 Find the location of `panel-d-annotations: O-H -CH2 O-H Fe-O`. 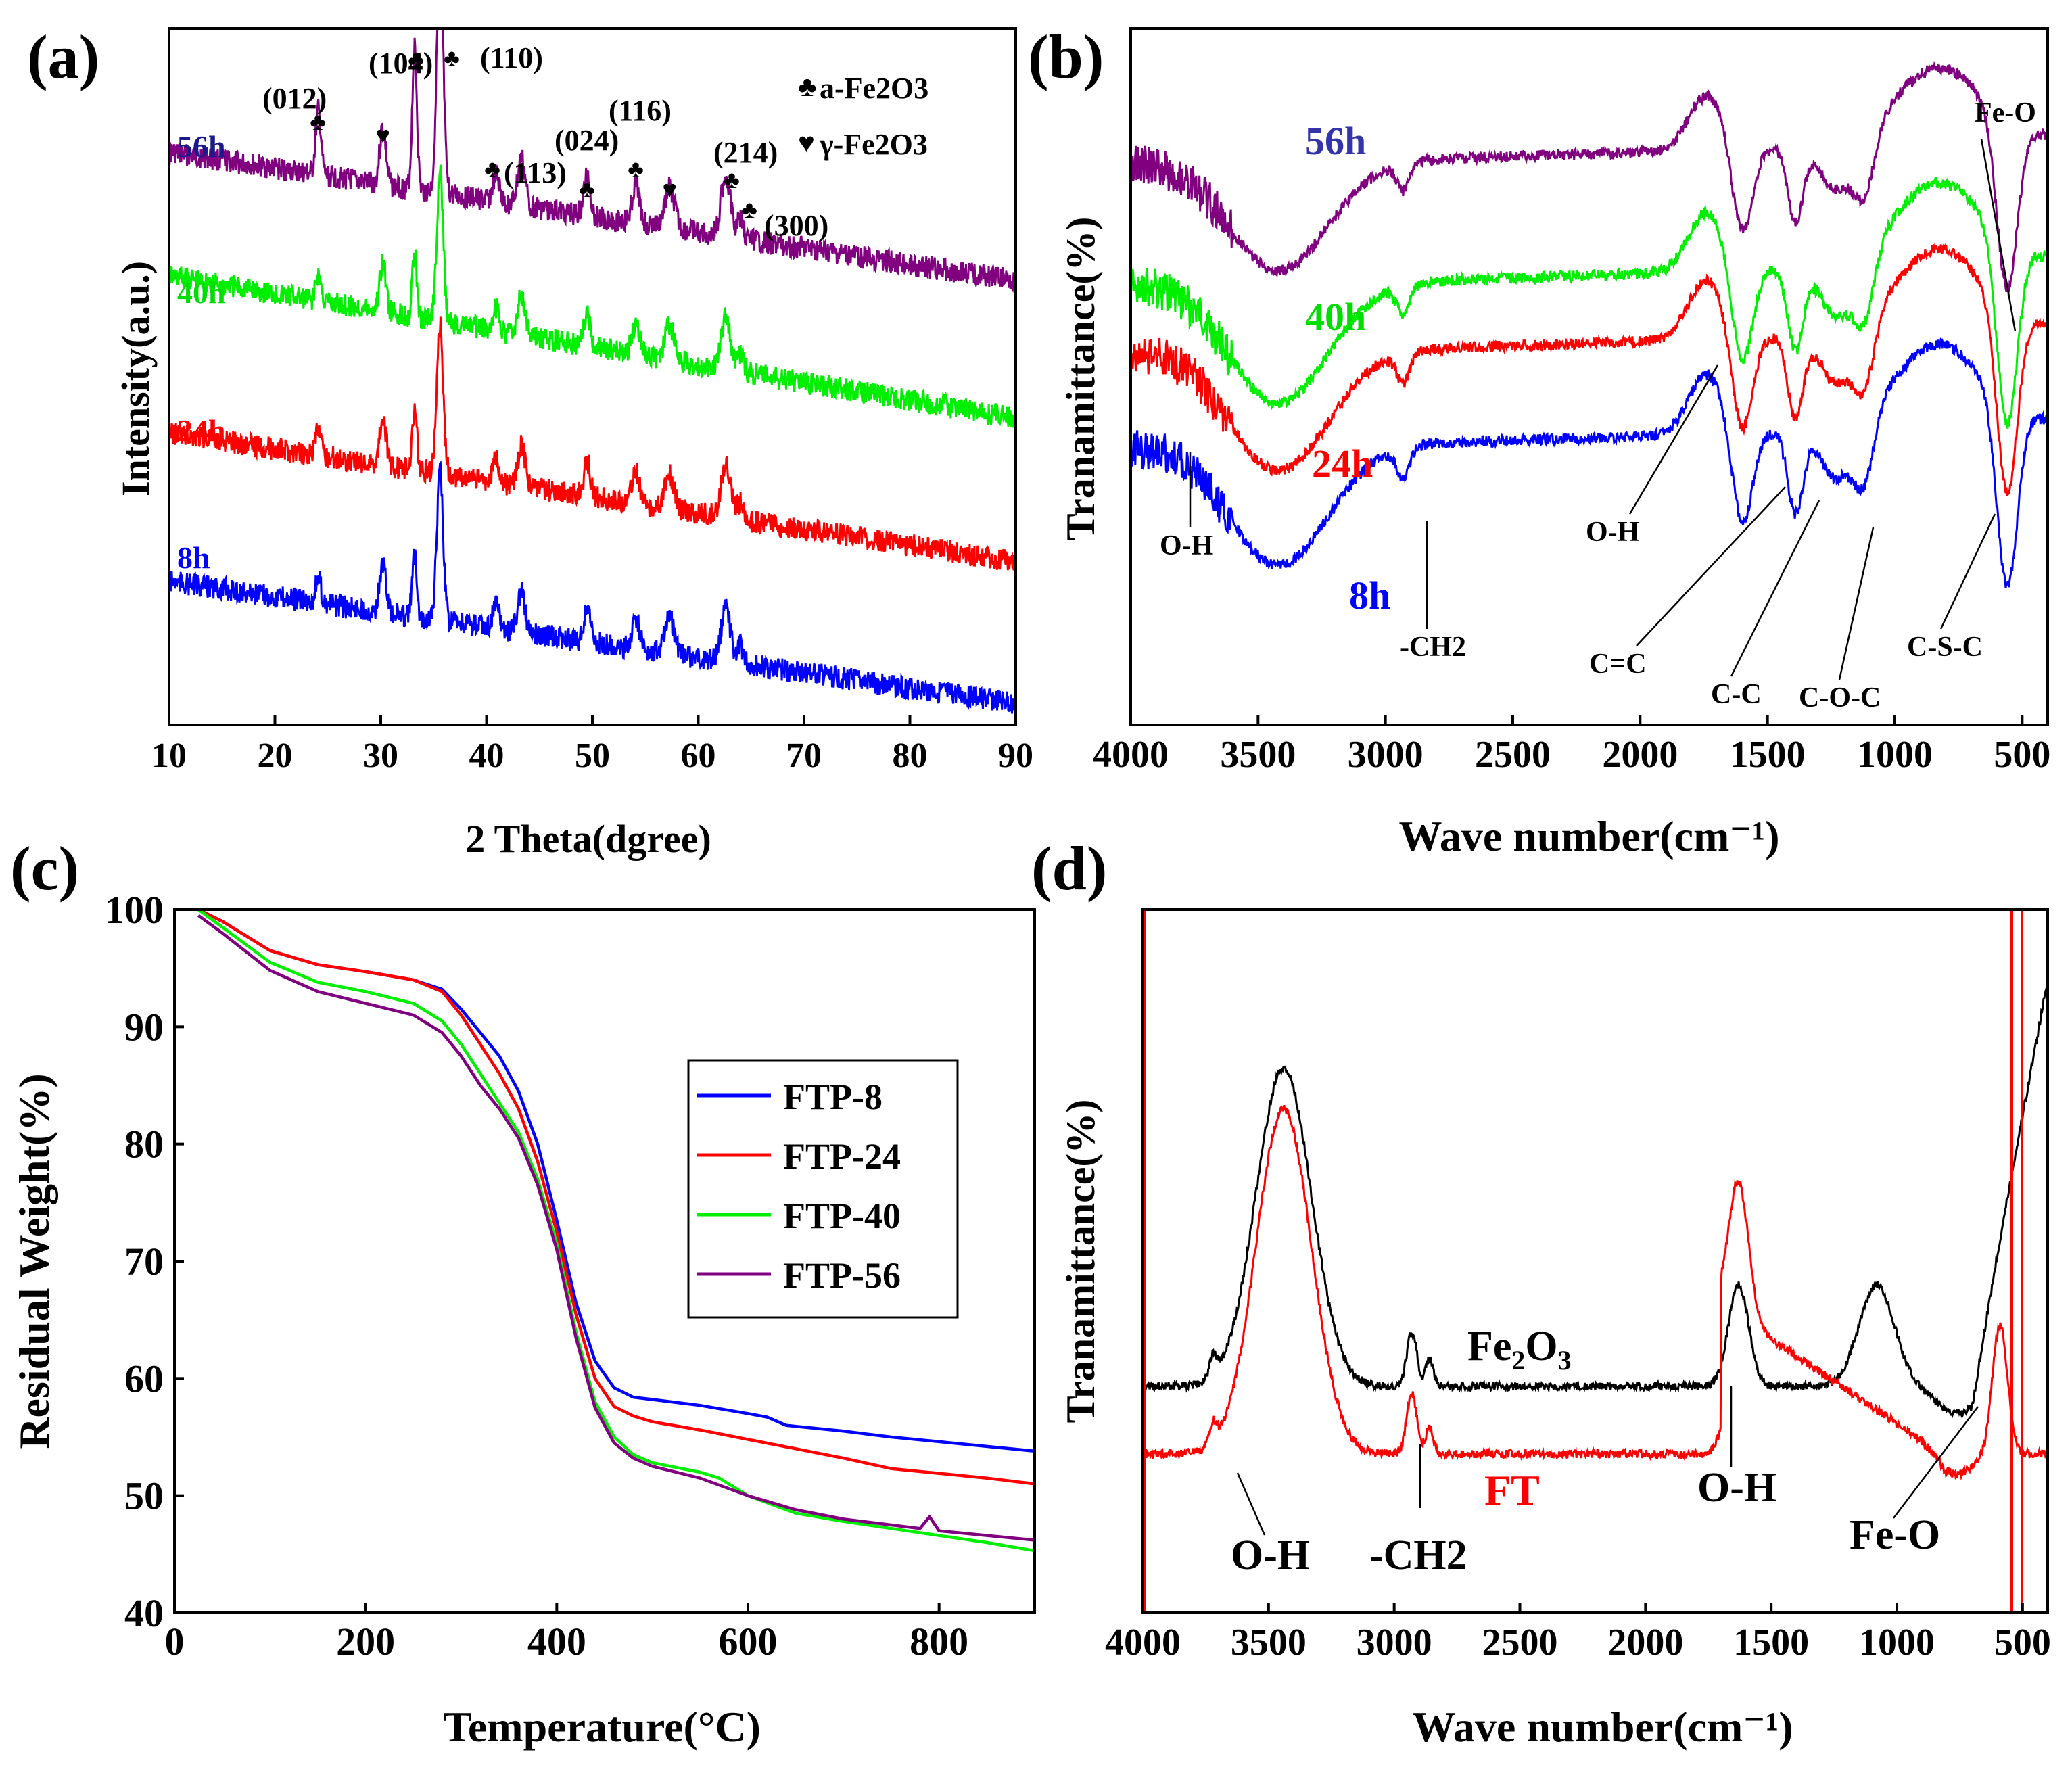

panel-d-annotations: O-H -CH2 O-H Fe-O is located at coordinates (1605, 1482).